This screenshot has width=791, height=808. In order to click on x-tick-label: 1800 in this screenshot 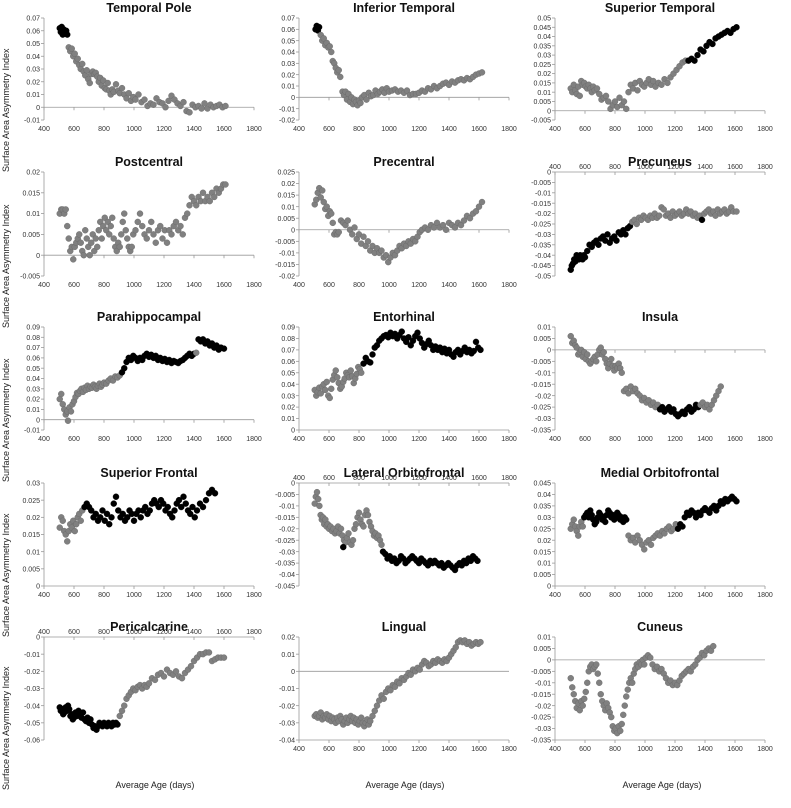, I will do `click(765, 749)`.